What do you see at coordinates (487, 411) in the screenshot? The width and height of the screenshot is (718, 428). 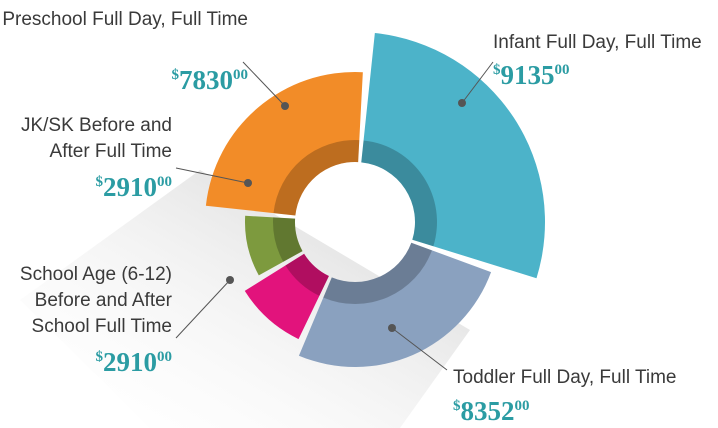 I see `amount: 8352` at bounding box center [487, 411].